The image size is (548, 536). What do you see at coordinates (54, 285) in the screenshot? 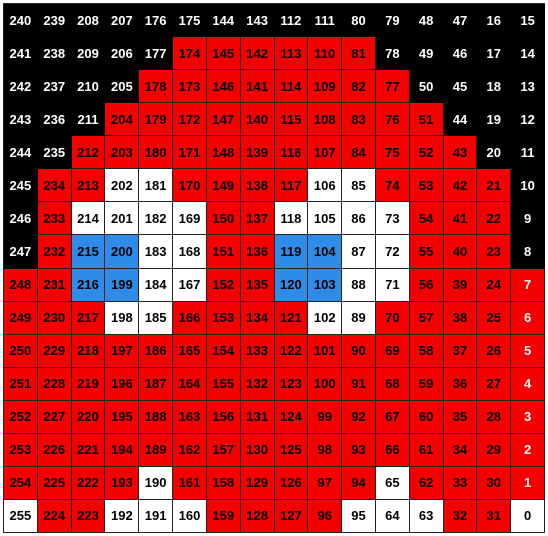
I see `grid-cell: 231` at bounding box center [54, 285].